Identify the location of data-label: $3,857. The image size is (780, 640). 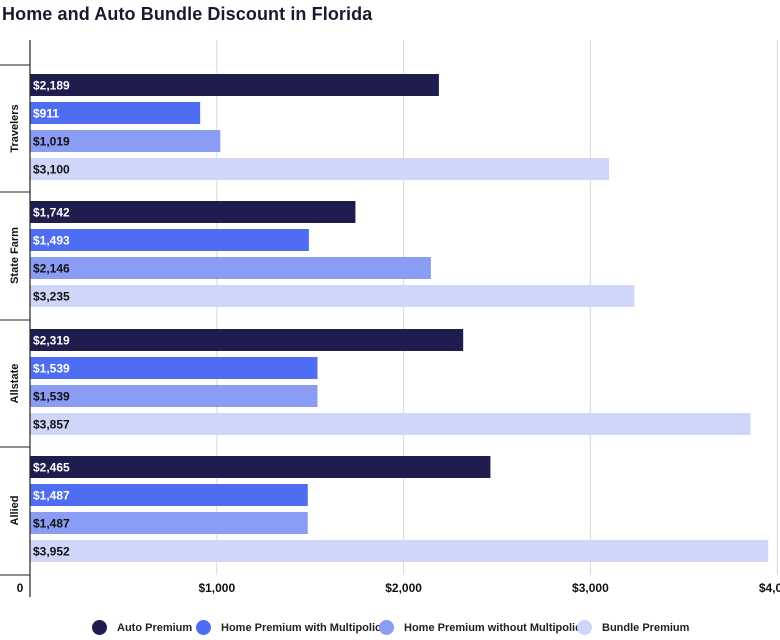
(51, 425).